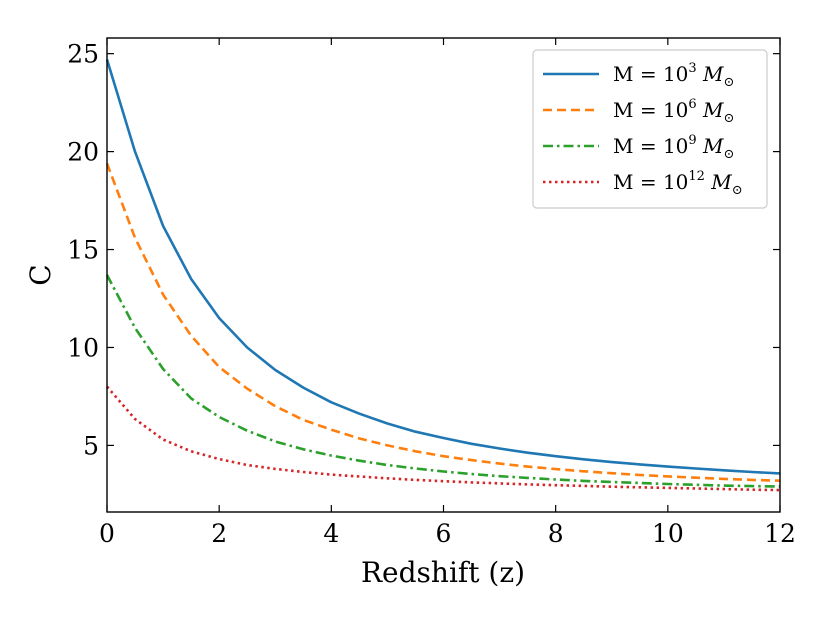  Describe the element at coordinates (331, 533) in the screenshot. I see `x-tick-label: 4` at that location.